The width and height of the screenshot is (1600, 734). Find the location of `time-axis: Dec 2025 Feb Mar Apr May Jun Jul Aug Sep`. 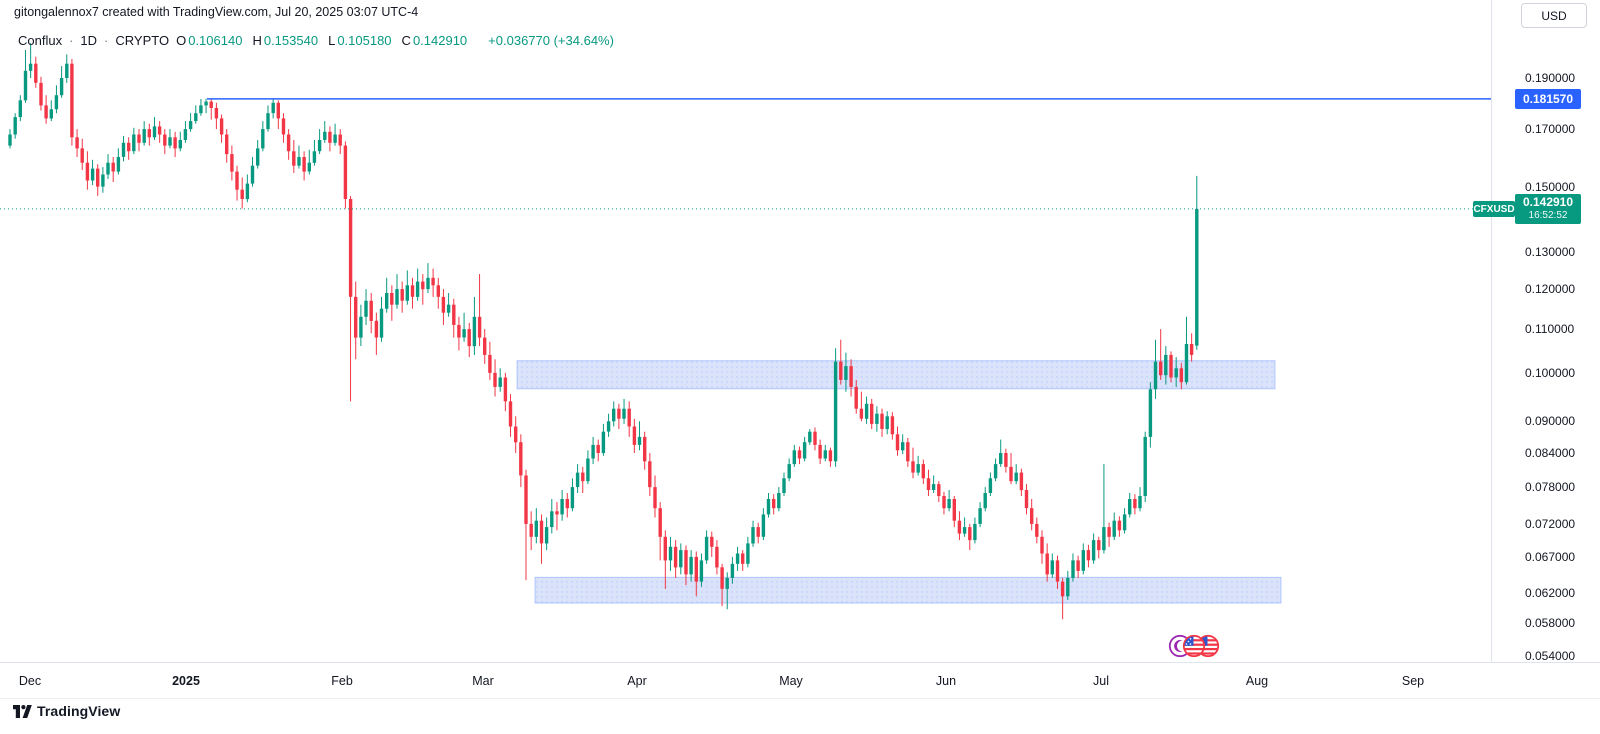

time-axis: Dec 2025 Feb Mar Apr May Jun Jul Aug Sep is located at coordinates (800, 680).